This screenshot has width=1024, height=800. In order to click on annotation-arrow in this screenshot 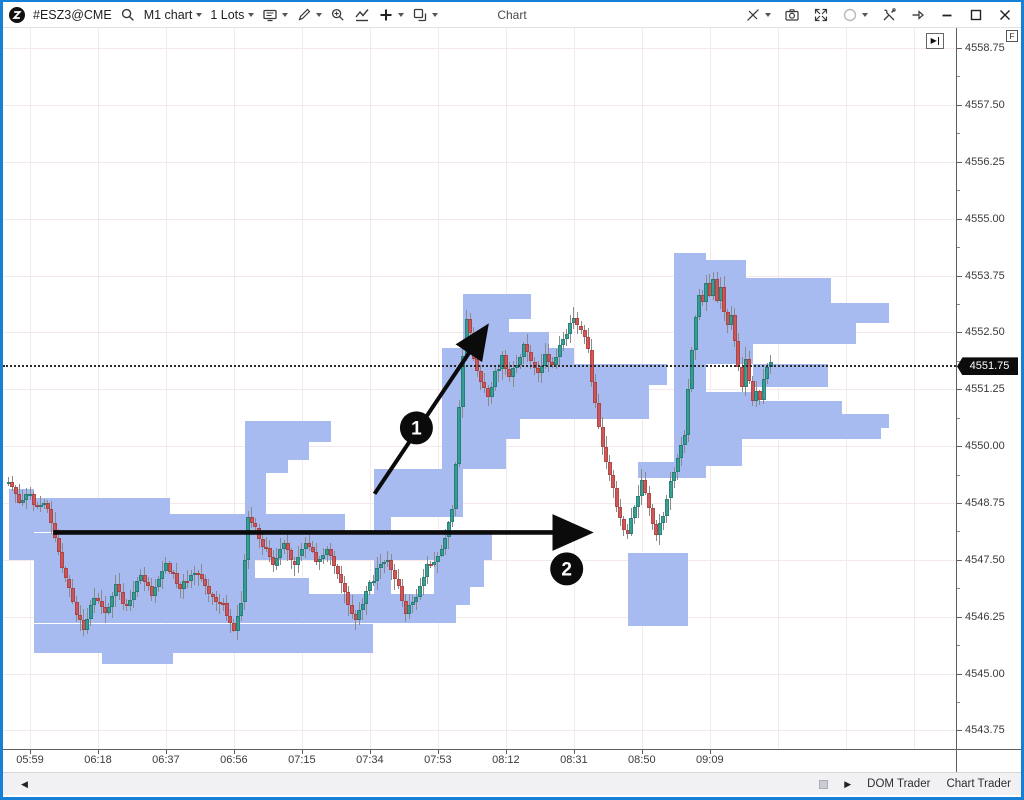, I will do `click(430, 409)`.